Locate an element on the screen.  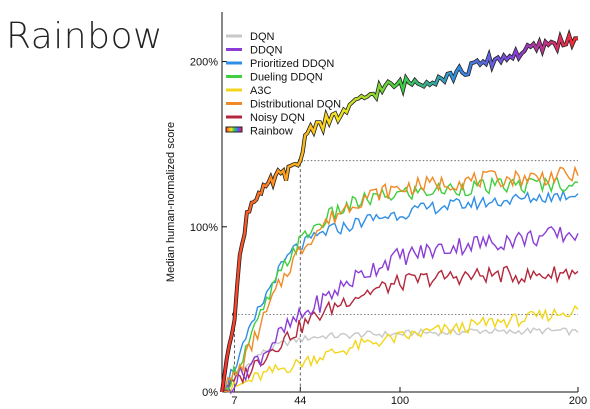
series-a3c is located at coordinates (400, 348).